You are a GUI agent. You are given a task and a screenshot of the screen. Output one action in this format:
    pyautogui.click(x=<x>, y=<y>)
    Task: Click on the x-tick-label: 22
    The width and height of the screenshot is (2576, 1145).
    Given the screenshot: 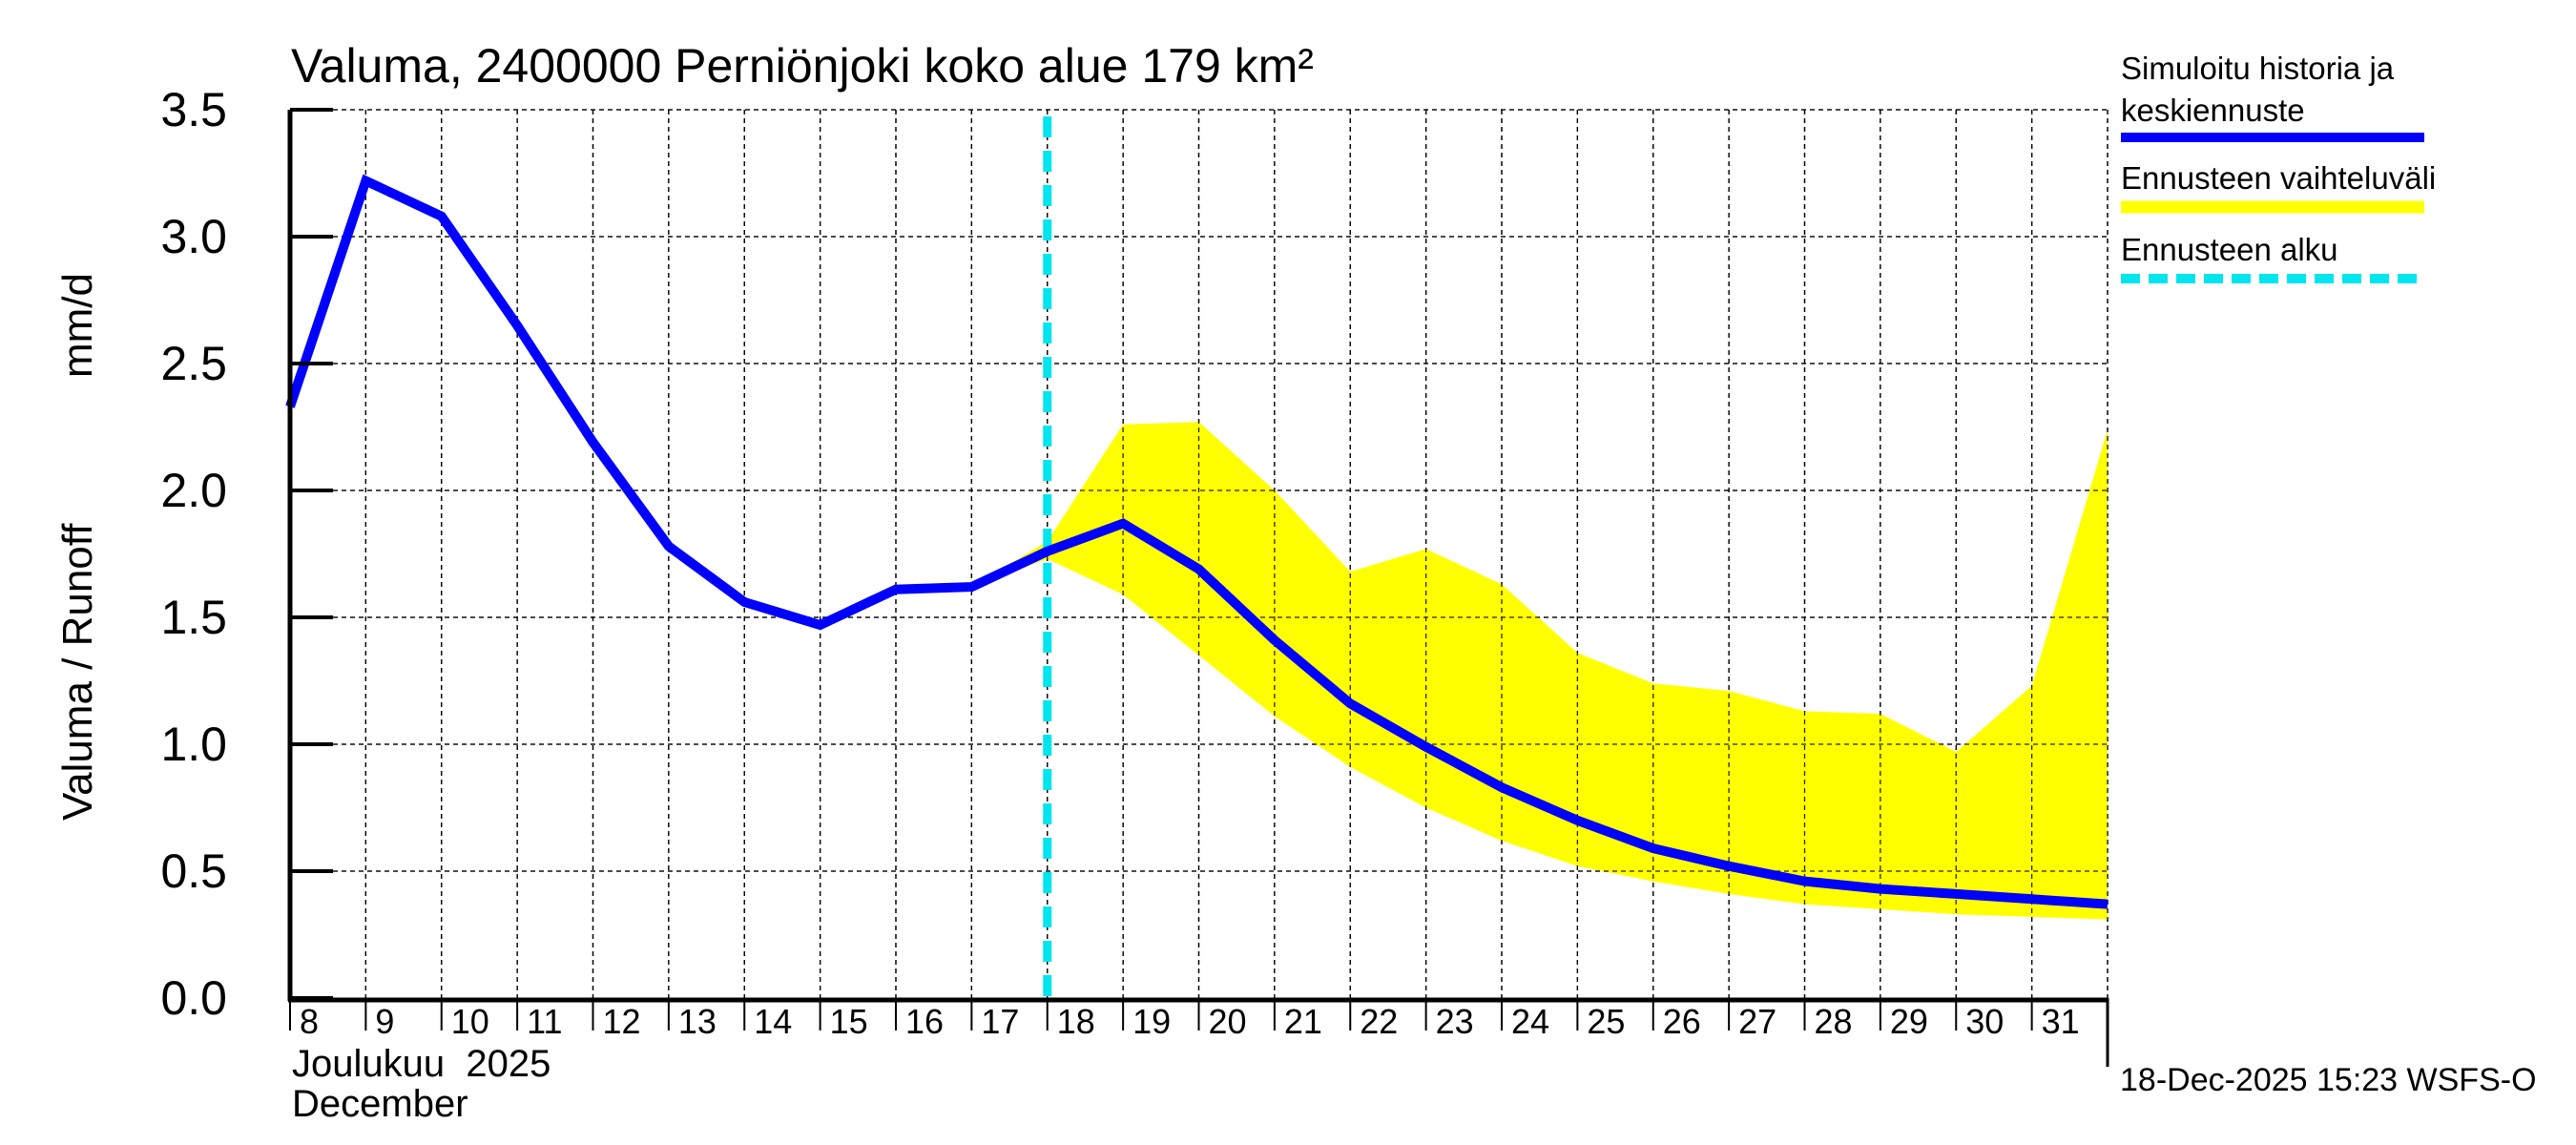 What is the action you would take?
    pyautogui.click(x=1379, y=1022)
    